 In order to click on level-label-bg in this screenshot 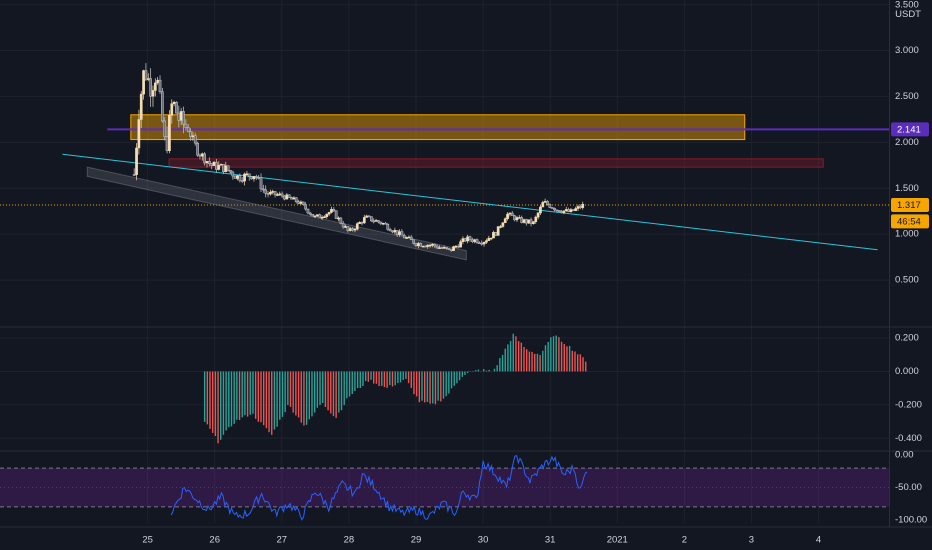, I will do `click(910, 129)`.